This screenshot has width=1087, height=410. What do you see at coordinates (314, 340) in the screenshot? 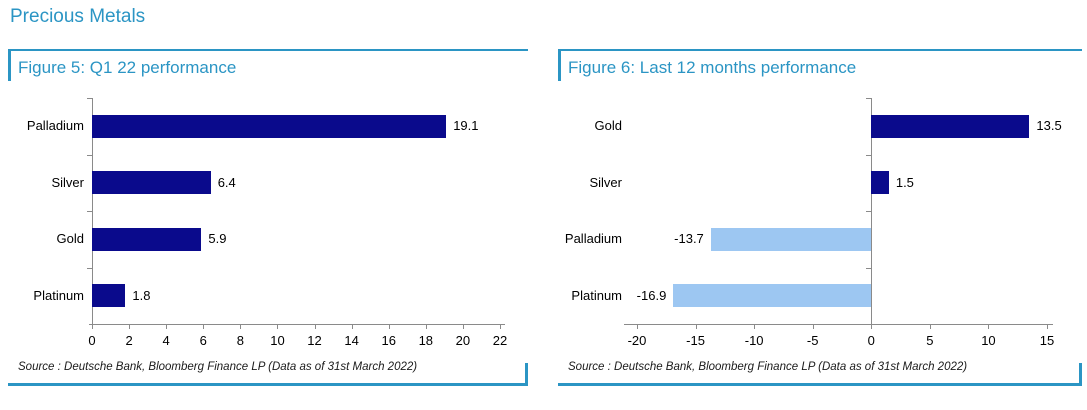
I see `x-tick-label: 12` at bounding box center [314, 340].